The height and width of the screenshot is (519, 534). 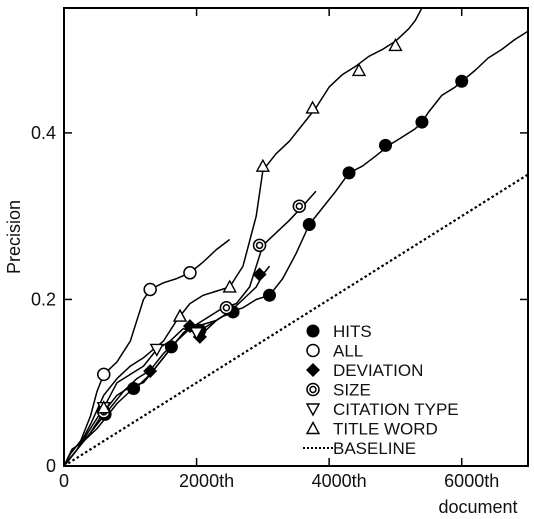 I want to click on y-tick-label-0: 0, so click(x=51, y=466).